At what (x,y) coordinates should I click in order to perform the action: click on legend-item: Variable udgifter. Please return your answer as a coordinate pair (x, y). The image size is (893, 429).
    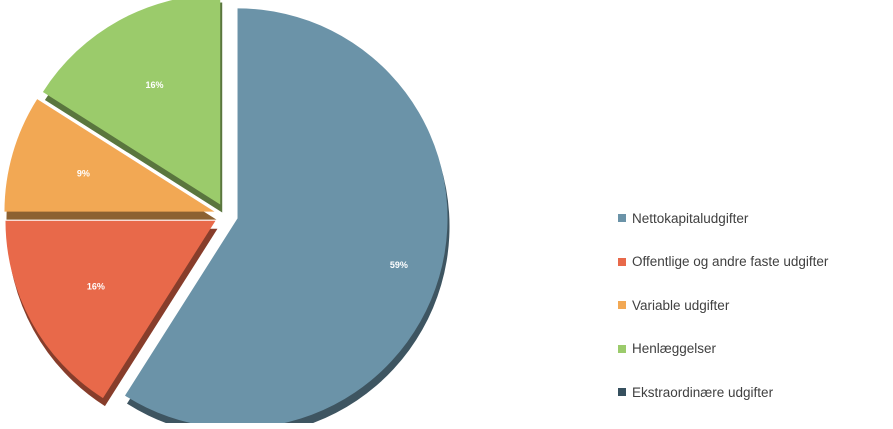
    Looking at the image, I should click on (723, 305).